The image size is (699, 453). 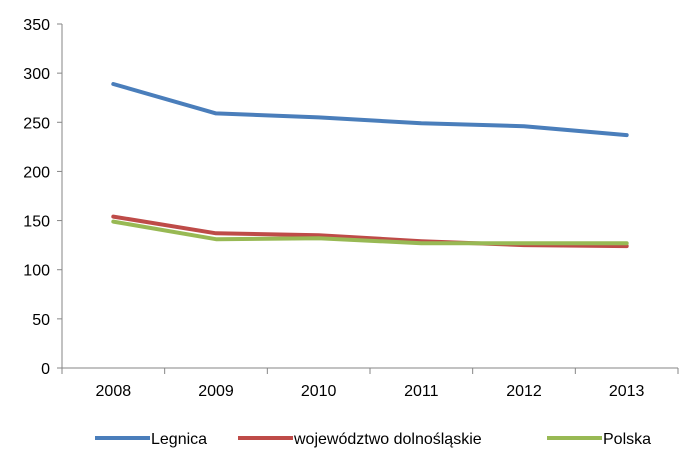 What do you see at coordinates (36, 74) in the screenshot?
I see `y-tick-label: 300` at bounding box center [36, 74].